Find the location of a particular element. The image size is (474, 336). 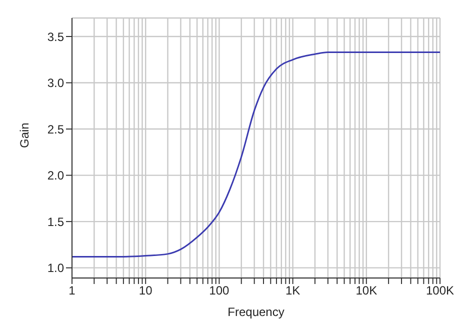

y-tick-label: 3.0 is located at coordinates (55, 83).